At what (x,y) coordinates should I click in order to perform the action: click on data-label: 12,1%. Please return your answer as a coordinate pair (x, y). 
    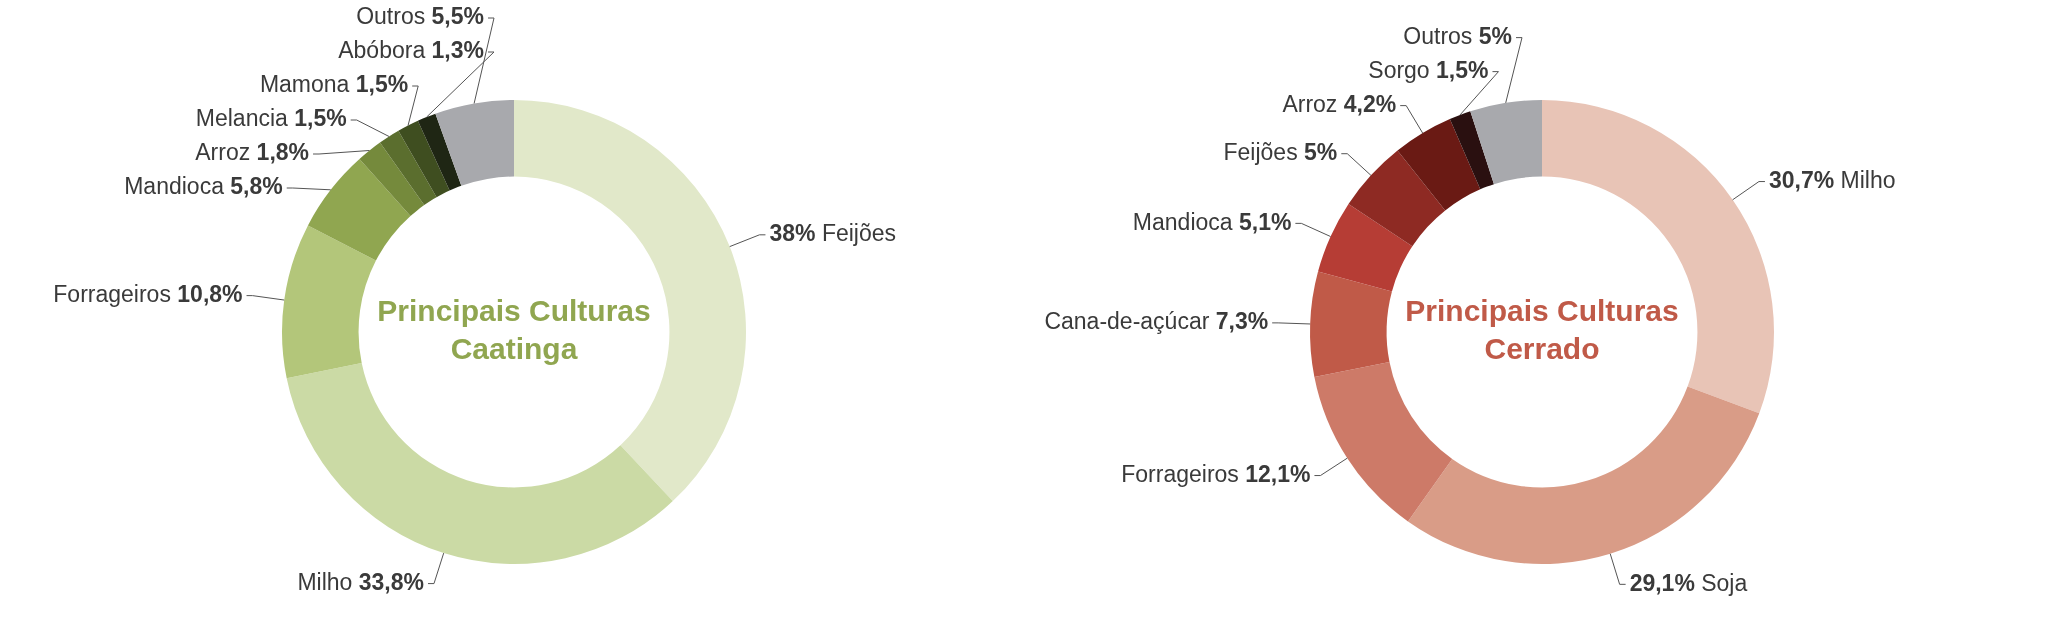
    Looking at the image, I should click on (1278, 473).